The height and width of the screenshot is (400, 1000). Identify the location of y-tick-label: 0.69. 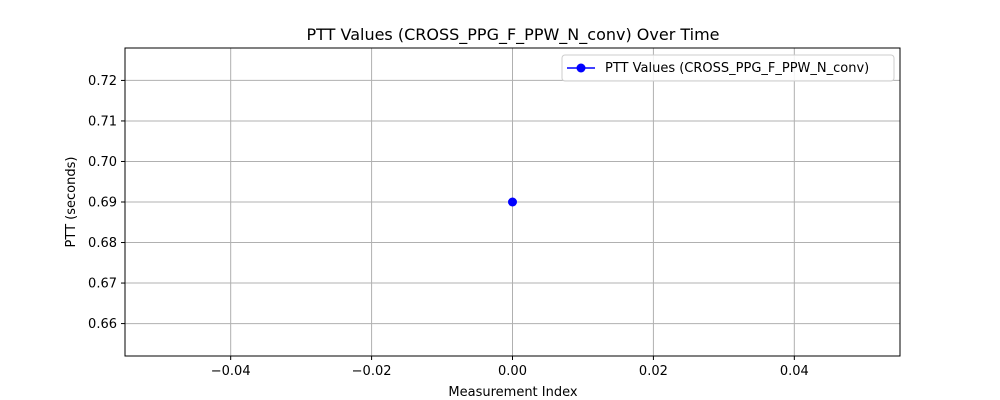
(102, 203).